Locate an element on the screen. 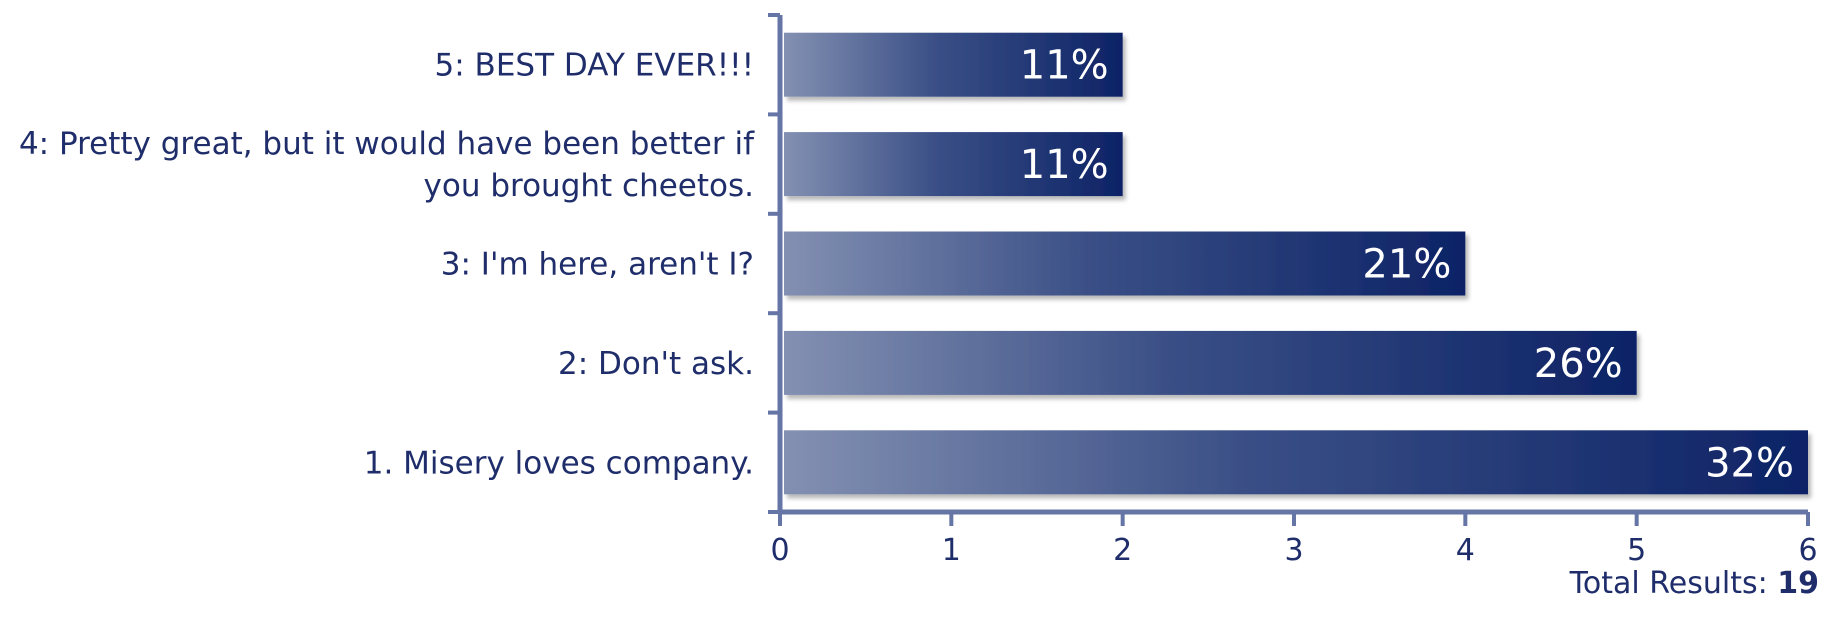 The width and height of the screenshot is (1837, 622). total-results: Total Results: 19 is located at coordinates (1694, 583).